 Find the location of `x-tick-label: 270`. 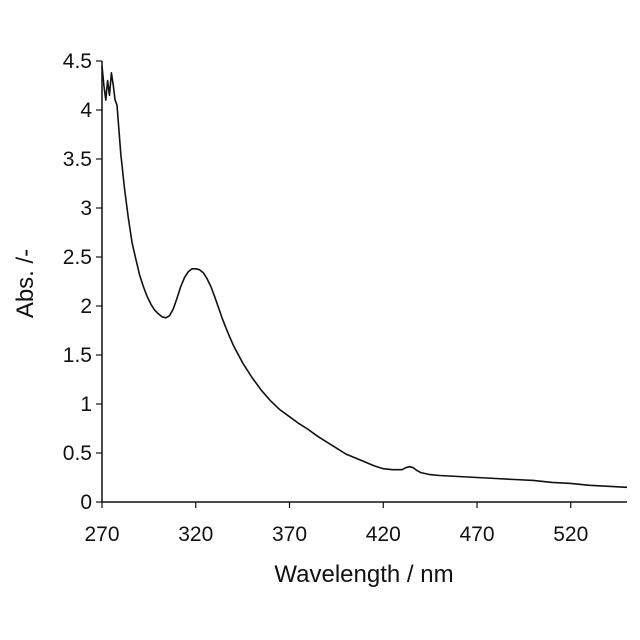

x-tick-label: 270 is located at coordinates (101, 534).